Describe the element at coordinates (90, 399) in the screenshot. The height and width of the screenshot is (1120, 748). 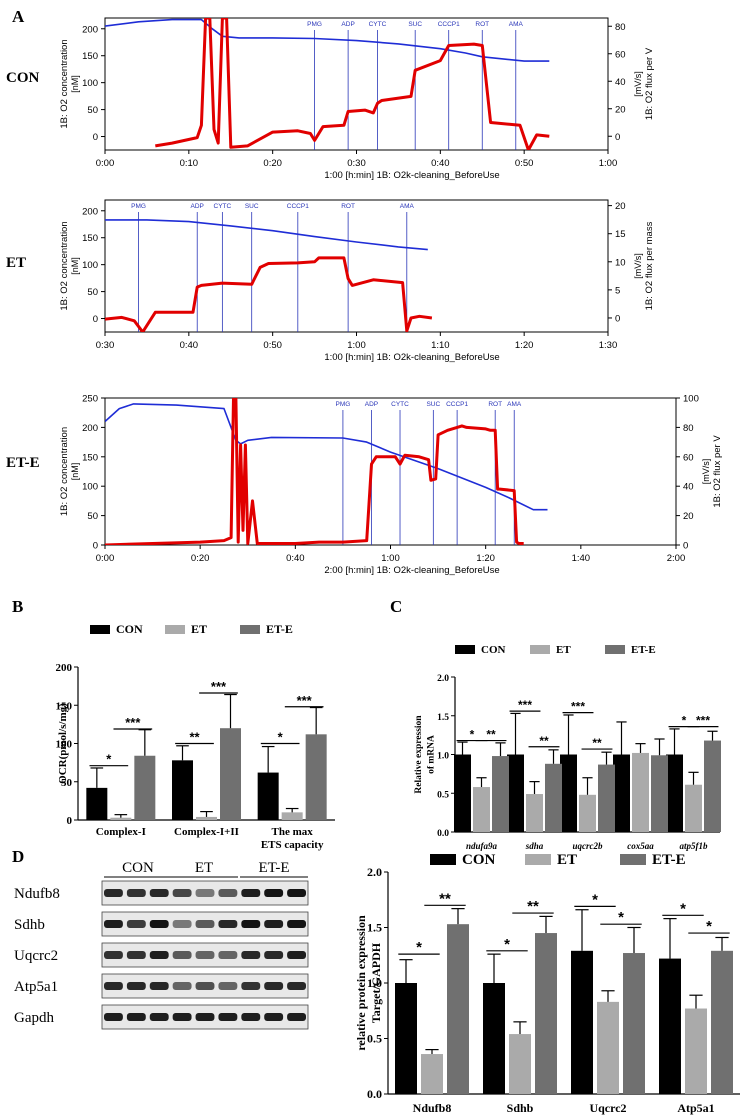
I see `y-tick-label-left: 250` at that location.